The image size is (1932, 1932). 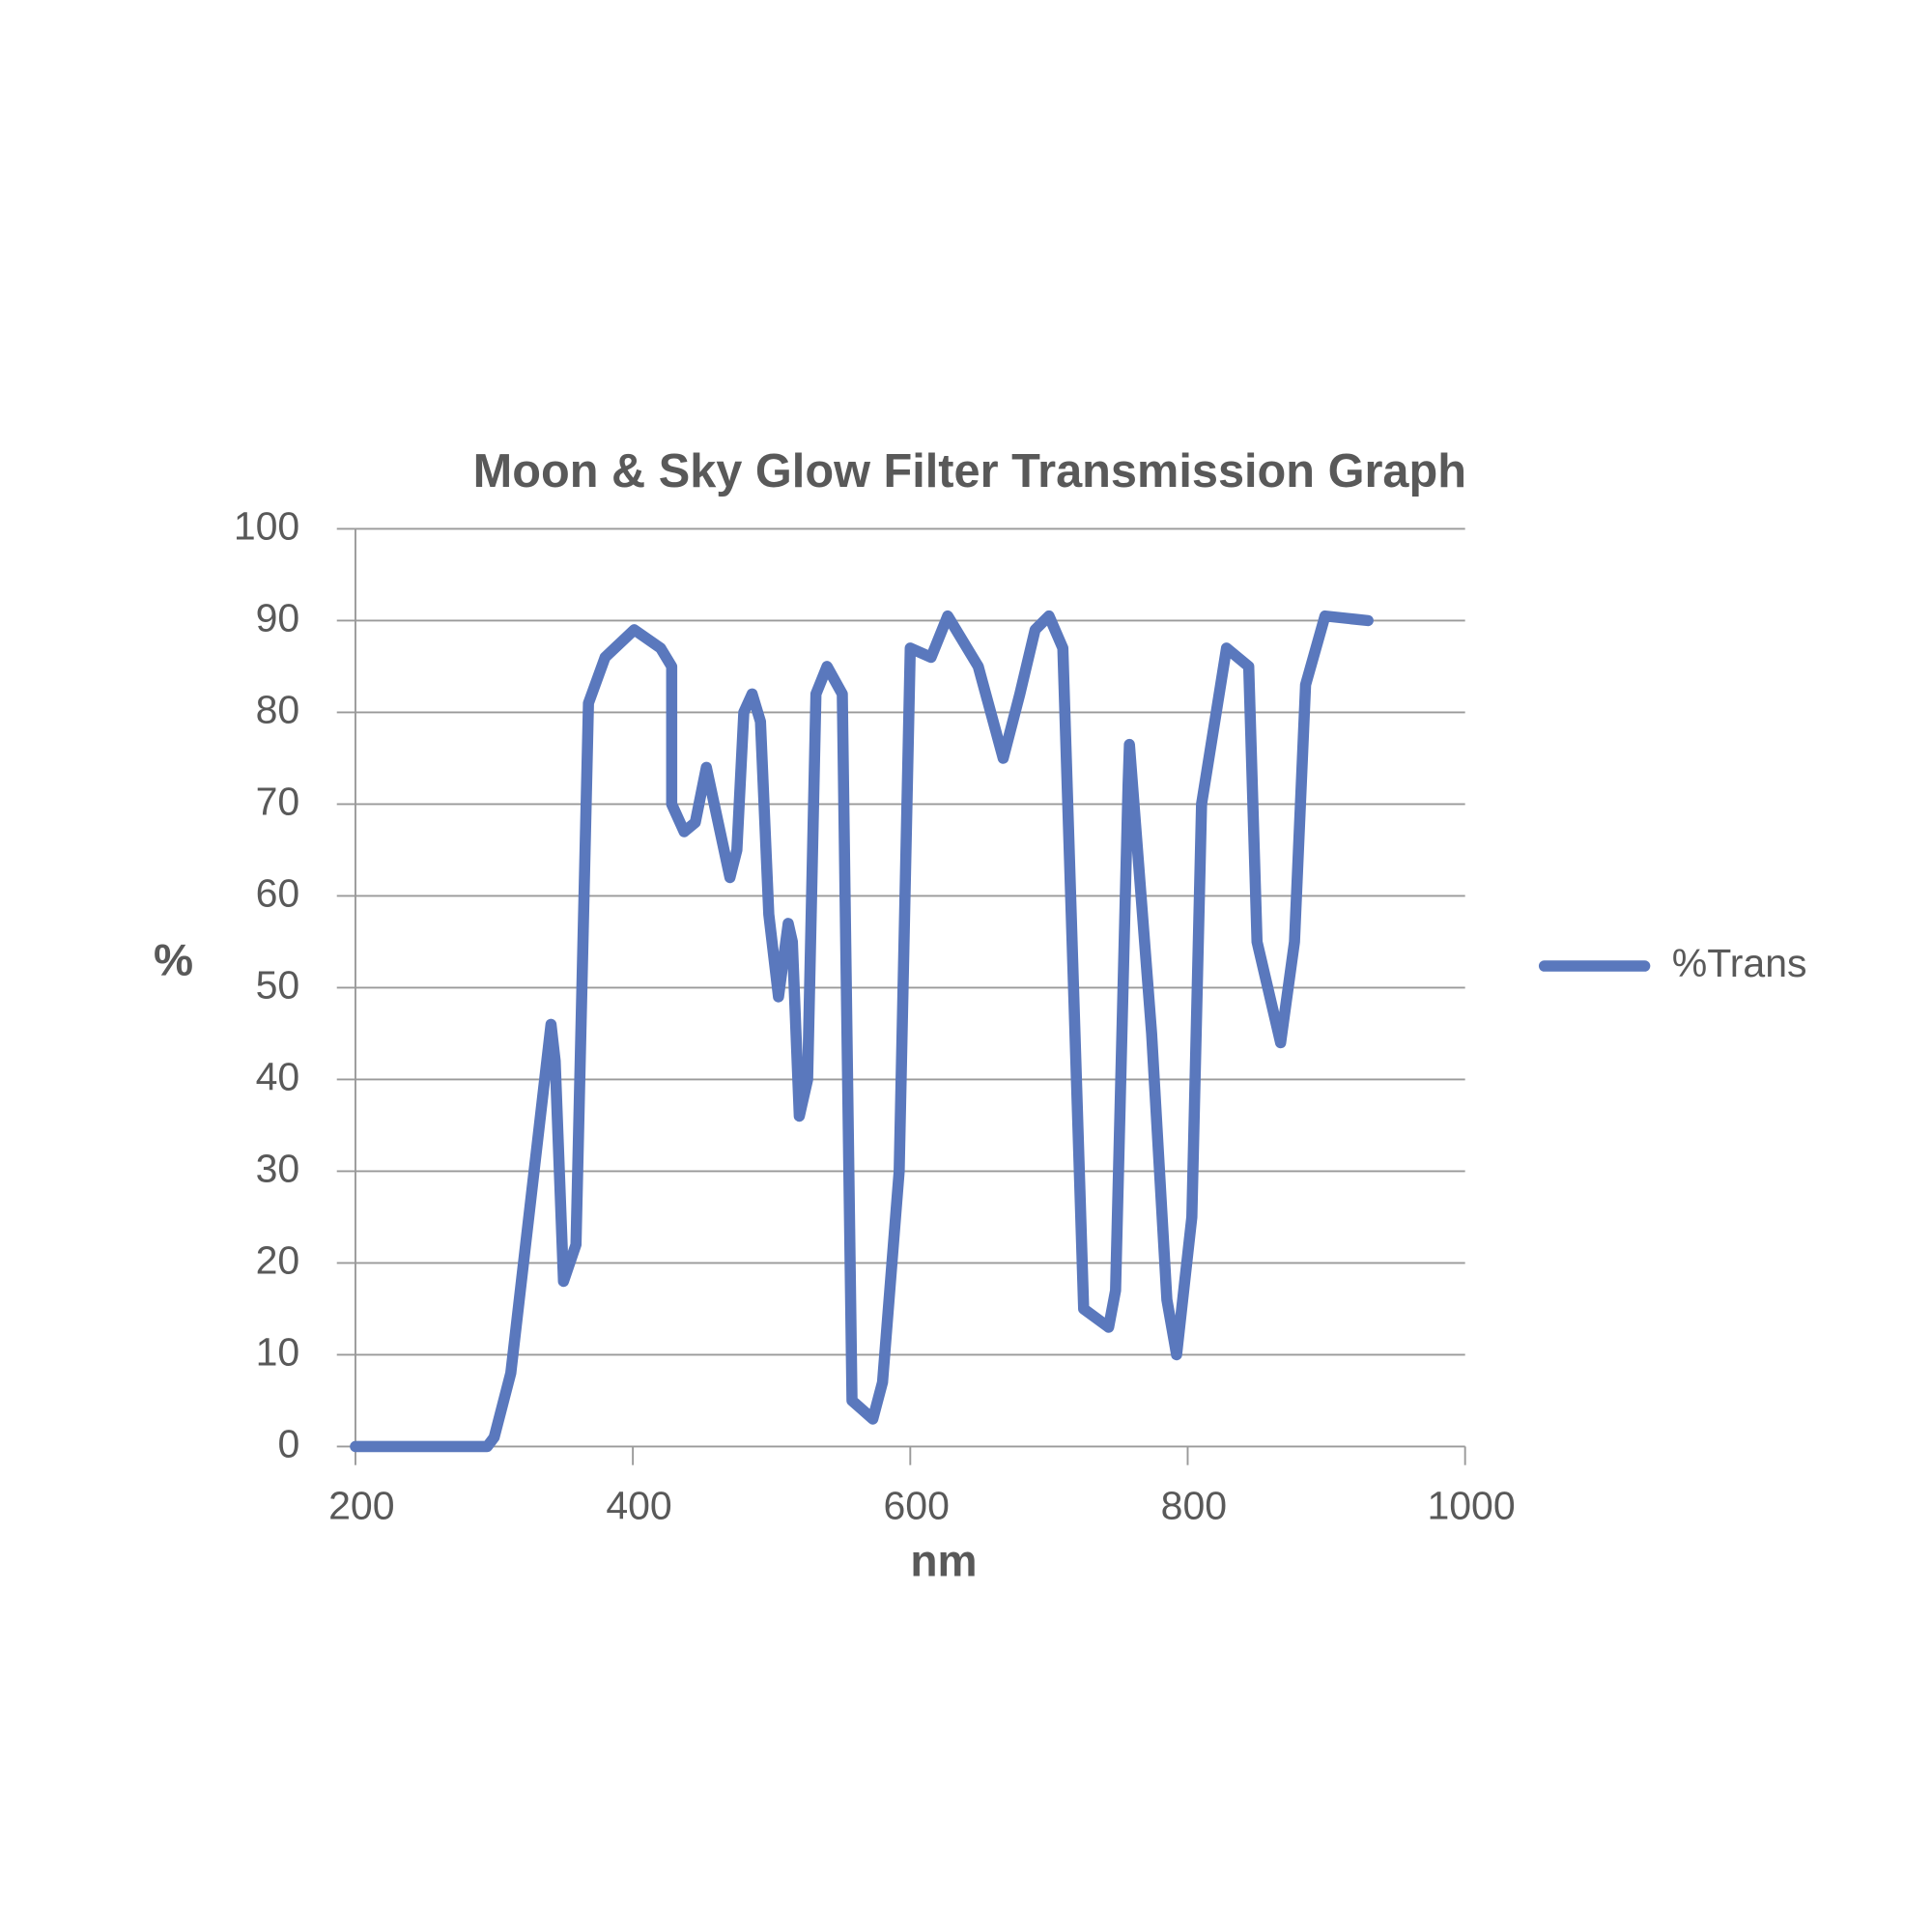 I want to click on legend-label: %Trans, so click(x=1739, y=963).